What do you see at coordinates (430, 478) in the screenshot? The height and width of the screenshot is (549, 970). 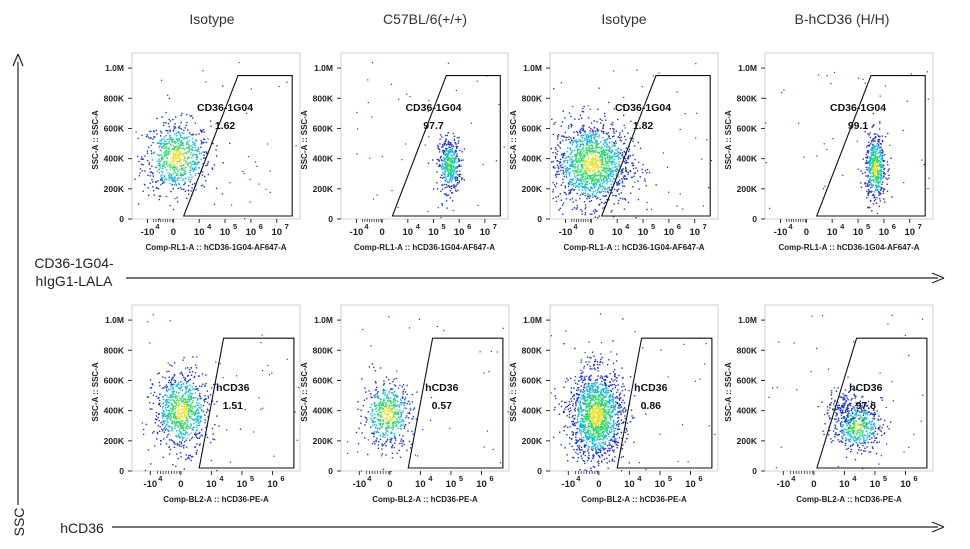 I see `x-tick-exponent: 4` at bounding box center [430, 478].